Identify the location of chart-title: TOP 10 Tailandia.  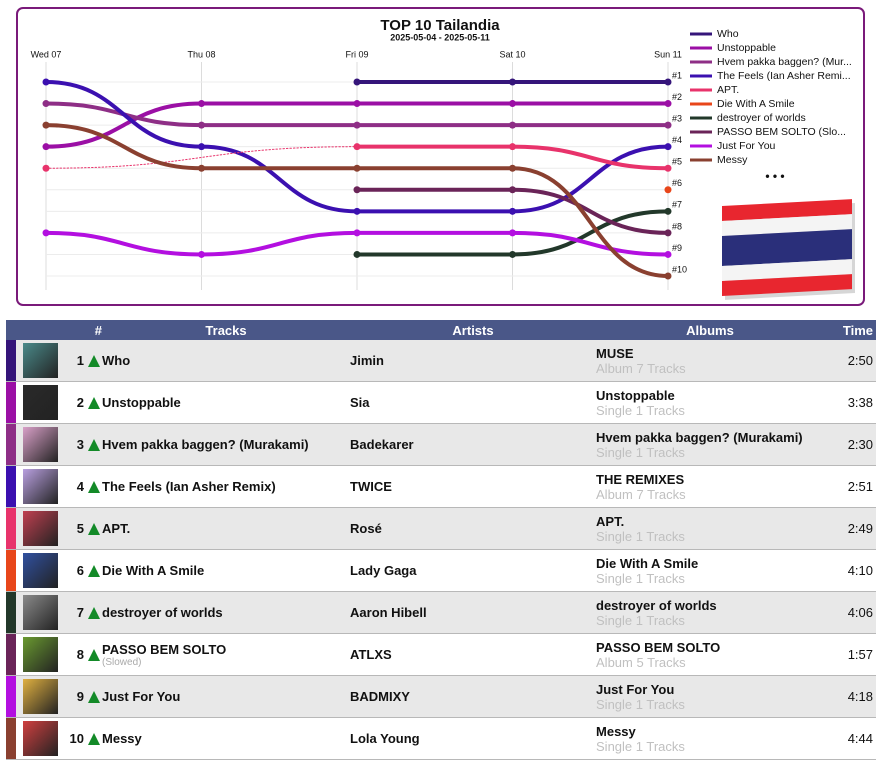
(440, 25).